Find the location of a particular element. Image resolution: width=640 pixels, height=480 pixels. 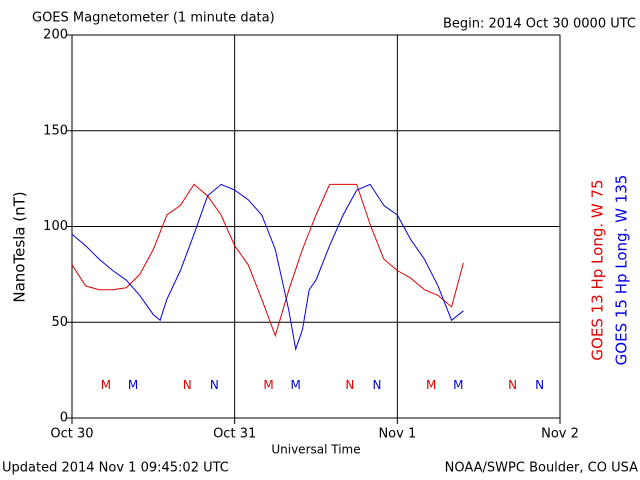

y-tick-label: 100 is located at coordinates (55, 226).